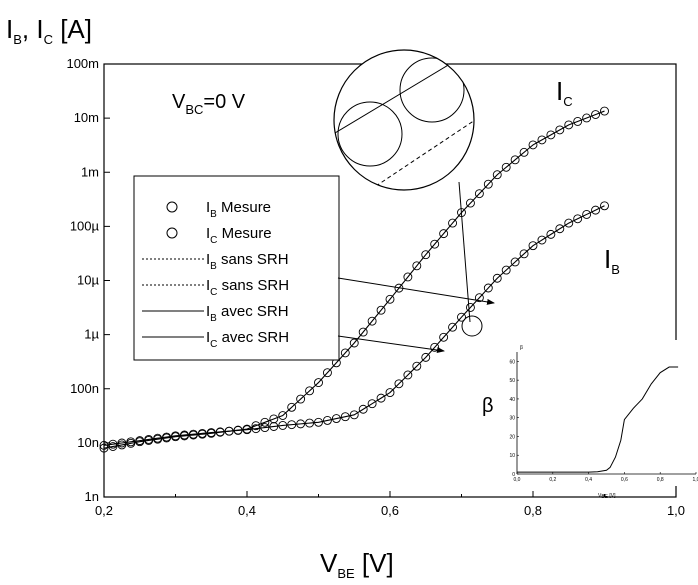  I want to click on legend-entry: IB sans SRH, so click(215, 261).